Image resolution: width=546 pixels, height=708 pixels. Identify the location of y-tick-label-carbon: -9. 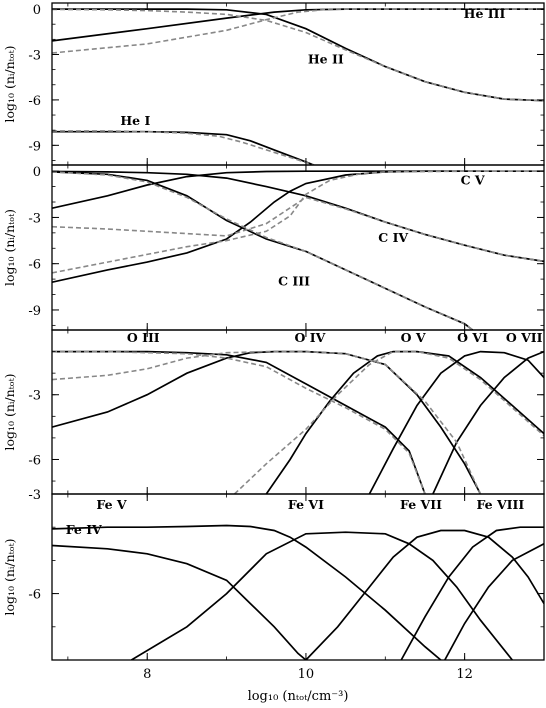
(34, 311).